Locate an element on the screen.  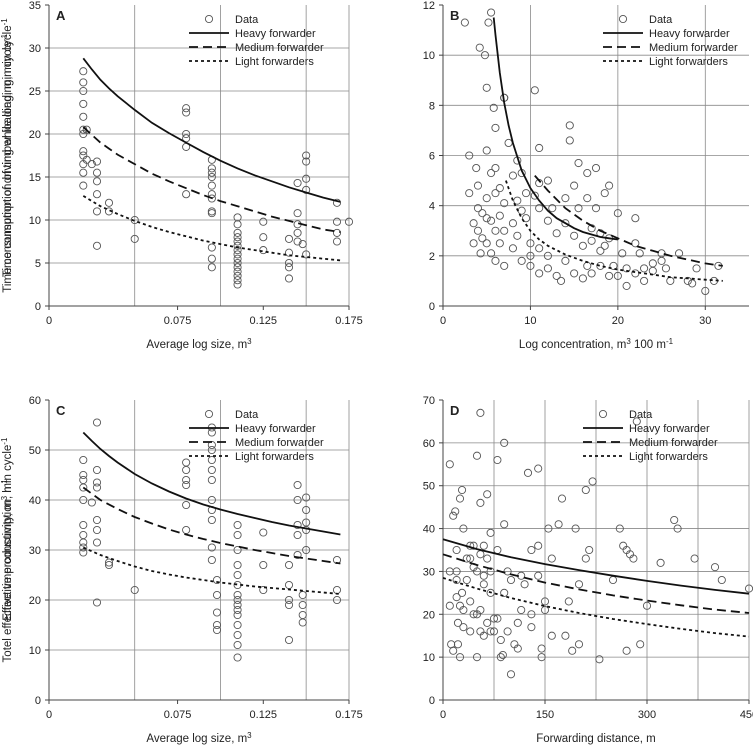
x-axis-label-sup: 3 is located at coordinates (249, 735).